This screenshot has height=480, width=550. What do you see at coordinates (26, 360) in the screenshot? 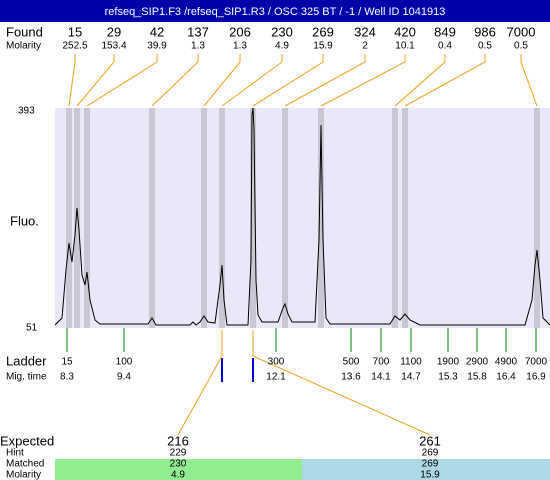
I see `ladder-label: Ladder` at bounding box center [26, 360].